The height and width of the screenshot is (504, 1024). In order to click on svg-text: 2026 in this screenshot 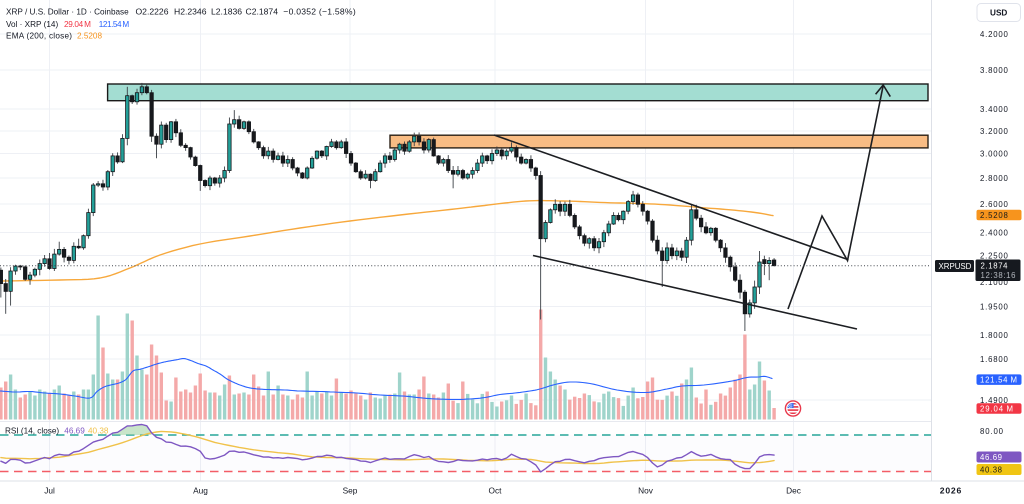, I will do `click(951, 491)`.